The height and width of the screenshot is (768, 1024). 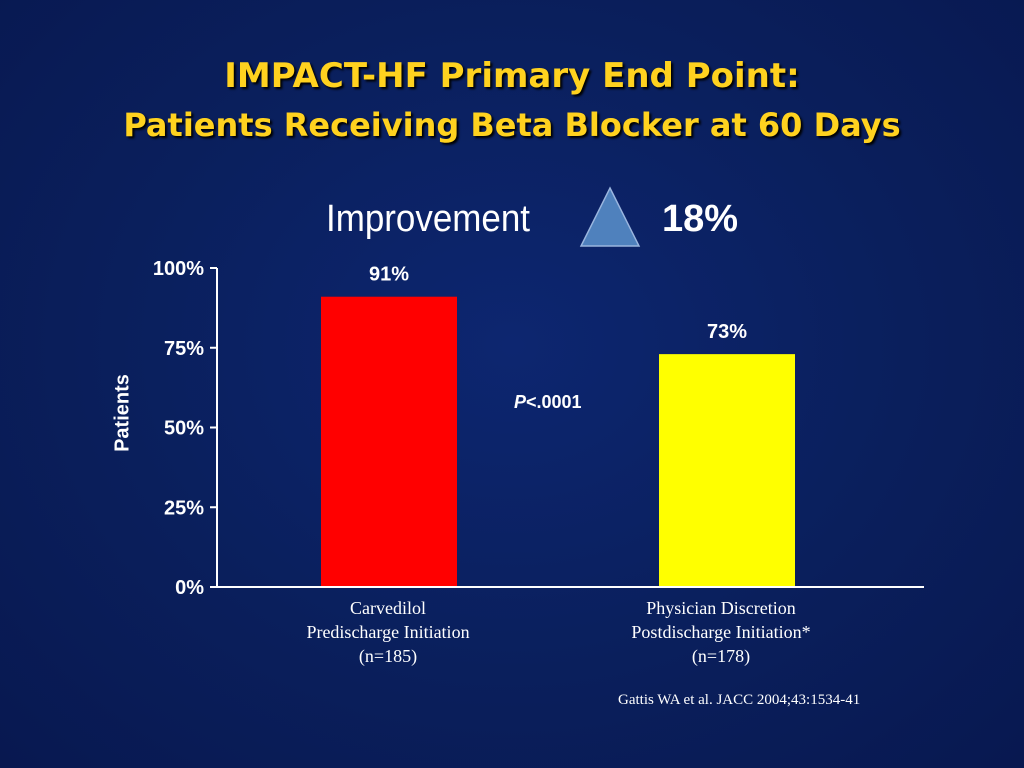 I want to click on x-category-label-1-line1: Carvedilol, so click(x=388, y=608).